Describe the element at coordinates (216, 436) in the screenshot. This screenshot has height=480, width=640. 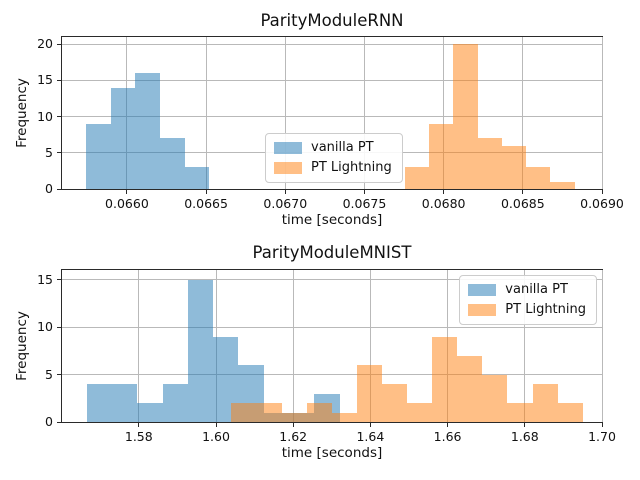
I see `x-tick-label: 1.60` at that location.